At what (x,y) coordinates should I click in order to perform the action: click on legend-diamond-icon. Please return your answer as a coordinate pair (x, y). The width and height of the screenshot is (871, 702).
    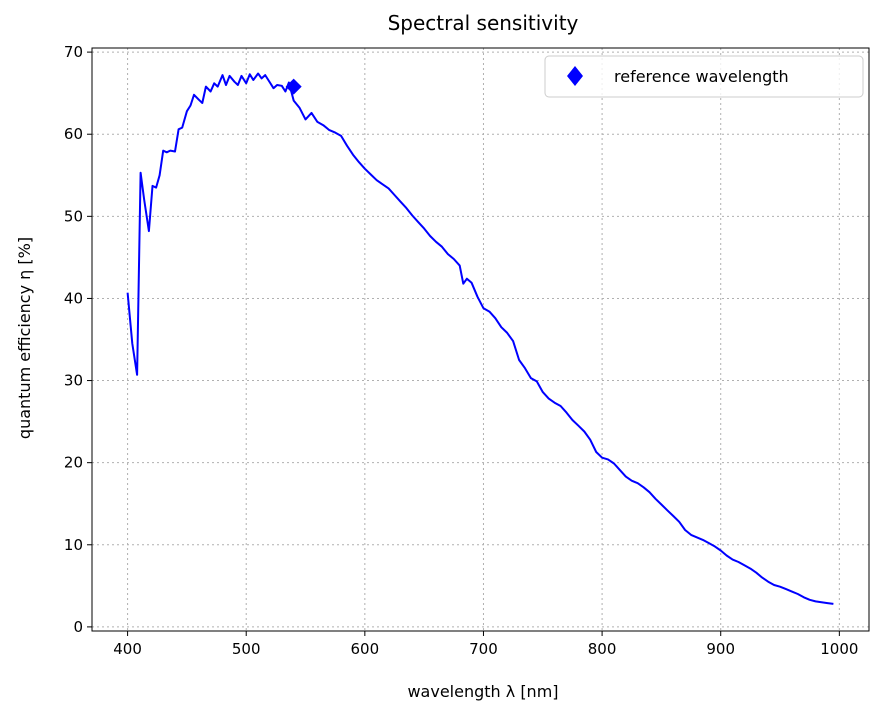
    Looking at the image, I should click on (575, 76).